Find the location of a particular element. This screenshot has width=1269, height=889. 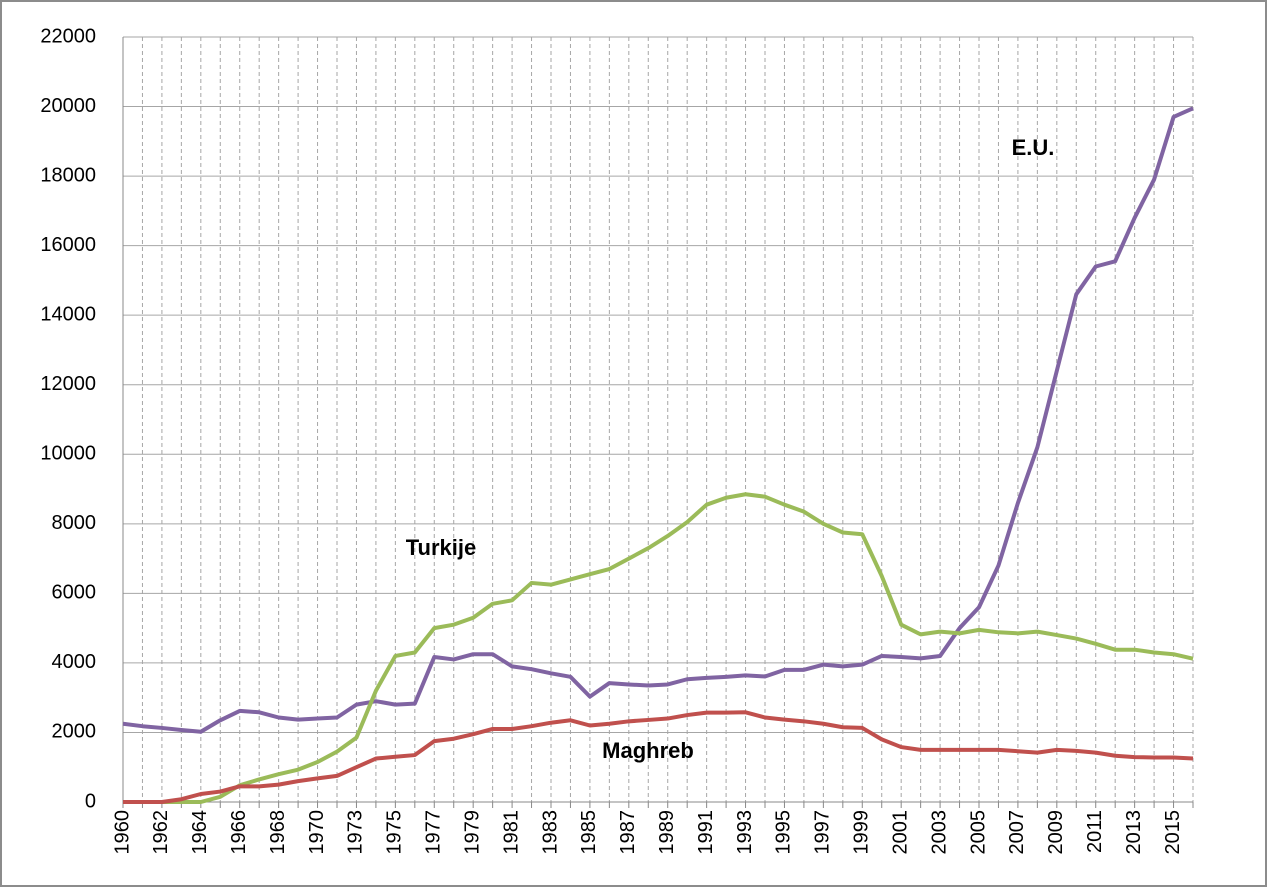

series-line is located at coordinates (658, 757).